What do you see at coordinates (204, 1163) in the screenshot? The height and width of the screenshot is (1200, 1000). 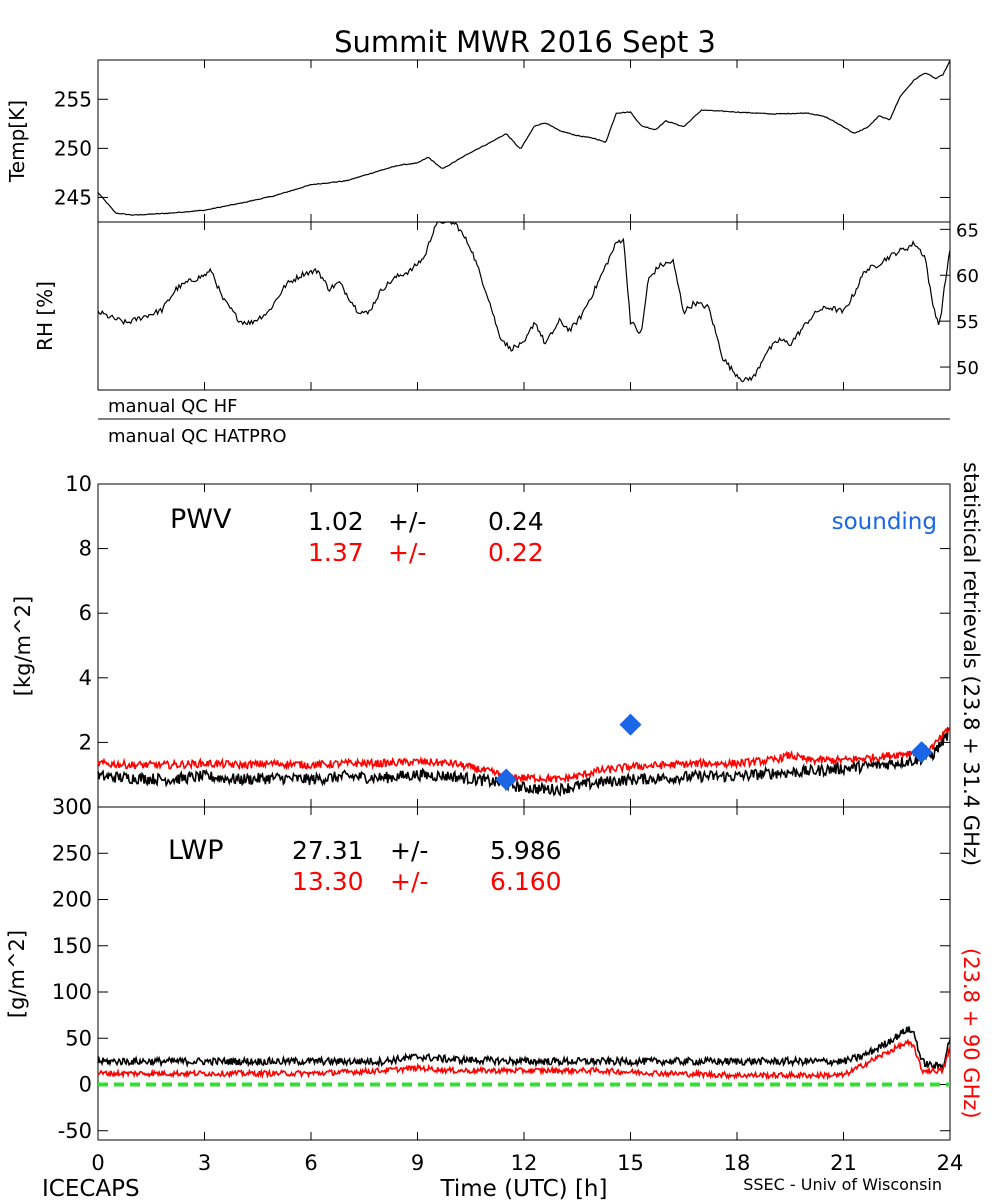 I see `x-tick-label: 3` at bounding box center [204, 1163].